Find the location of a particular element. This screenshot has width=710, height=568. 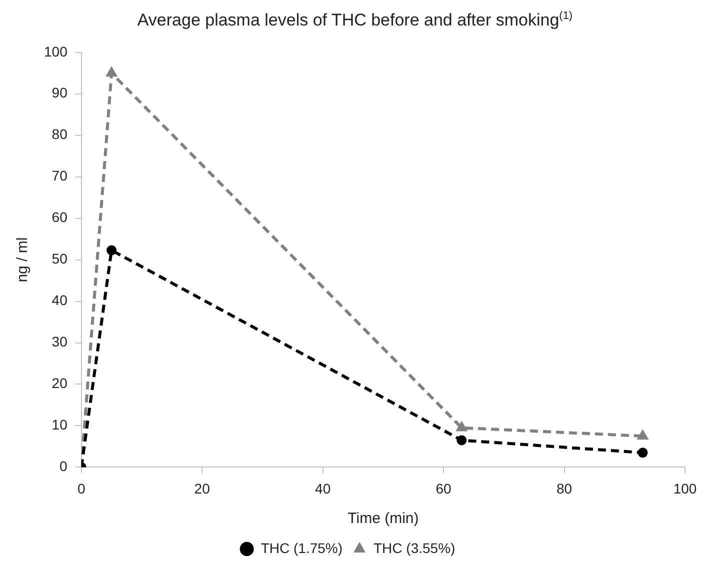

x-tick-label: 20 is located at coordinates (202, 488).